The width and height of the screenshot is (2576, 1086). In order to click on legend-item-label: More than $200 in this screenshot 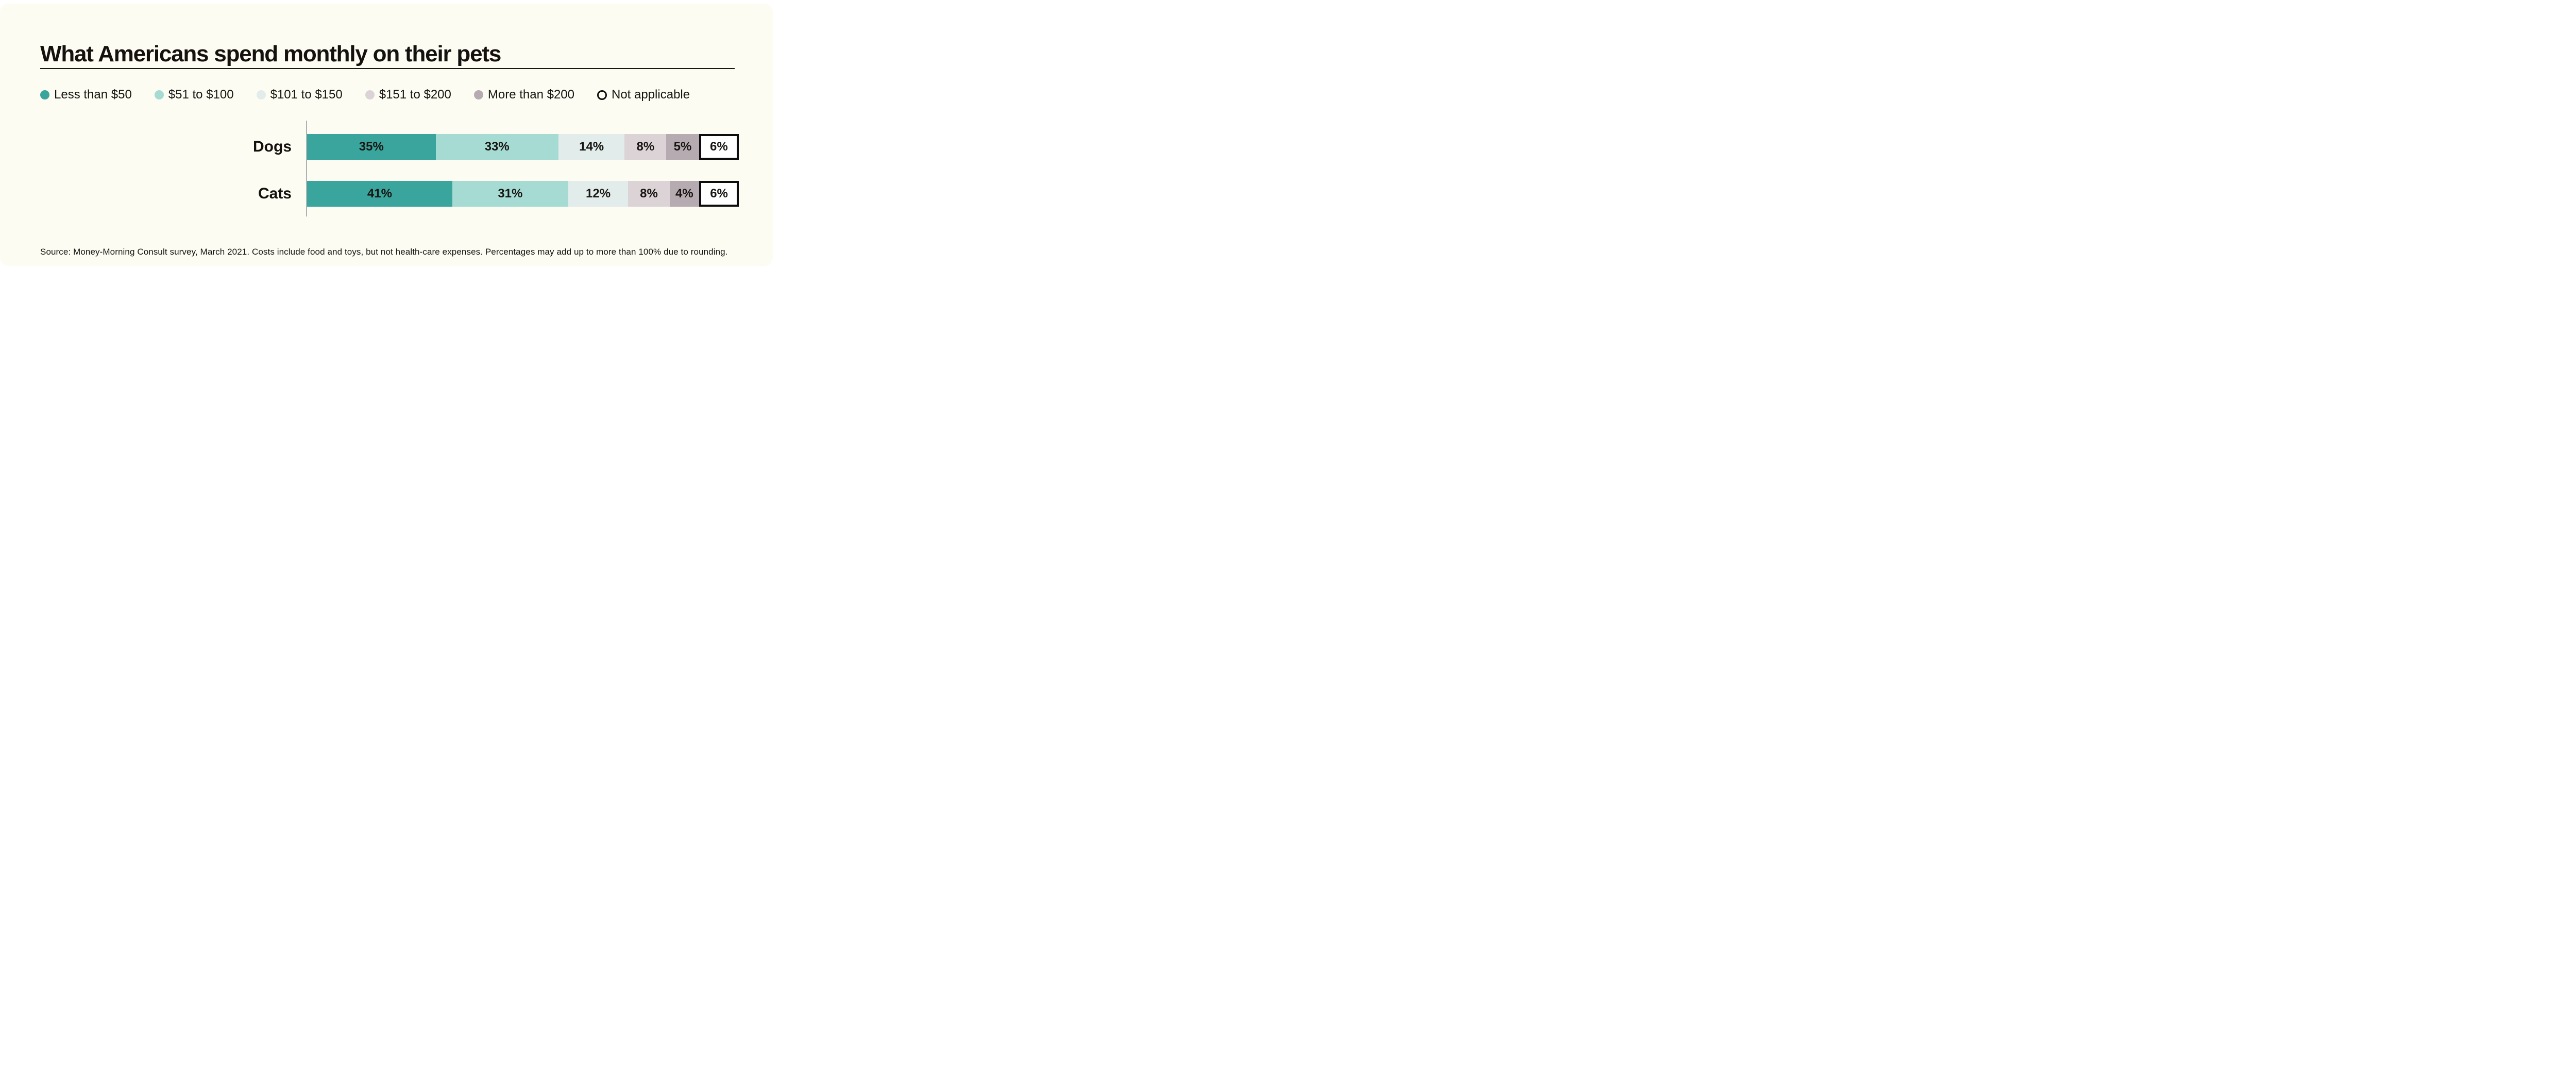, I will do `click(530, 95)`.